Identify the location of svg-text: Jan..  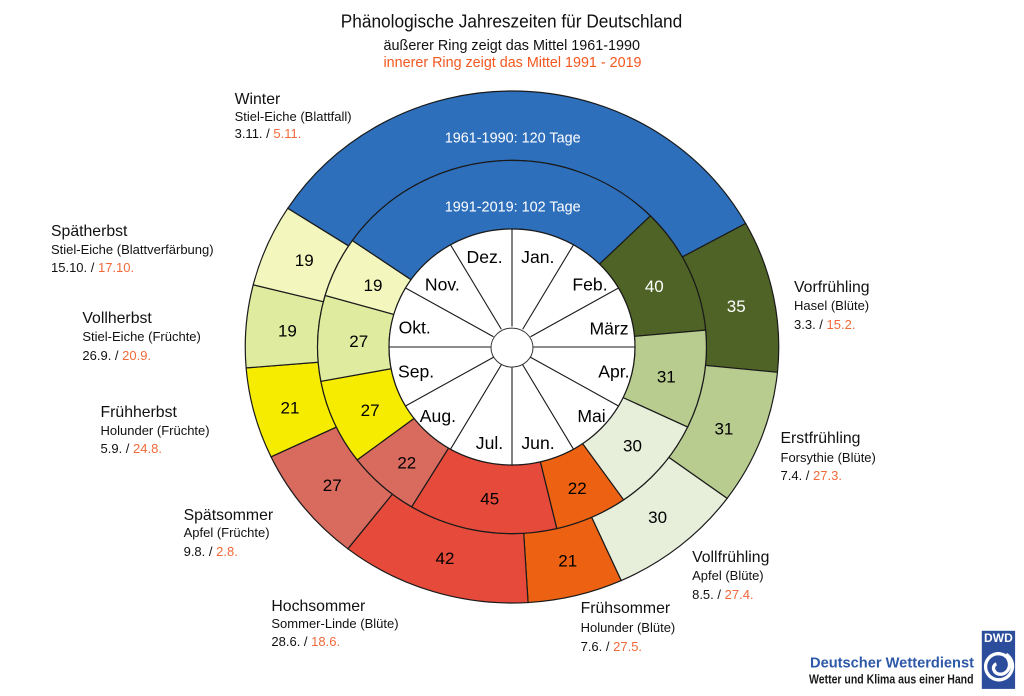
(537, 257).